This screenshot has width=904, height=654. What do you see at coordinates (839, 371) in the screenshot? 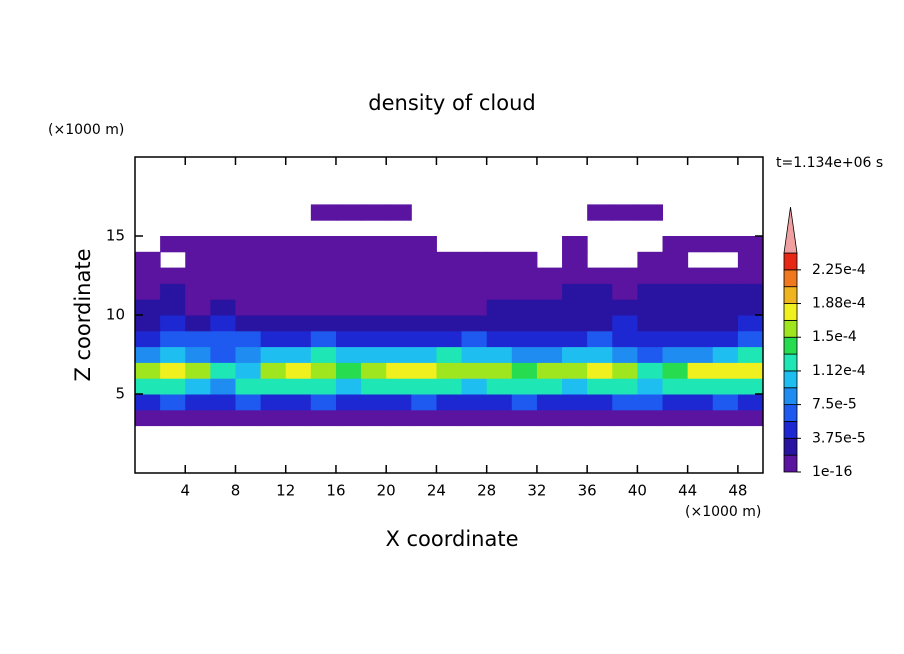
I see `colorbar-label: 1.12e-4` at bounding box center [839, 371].